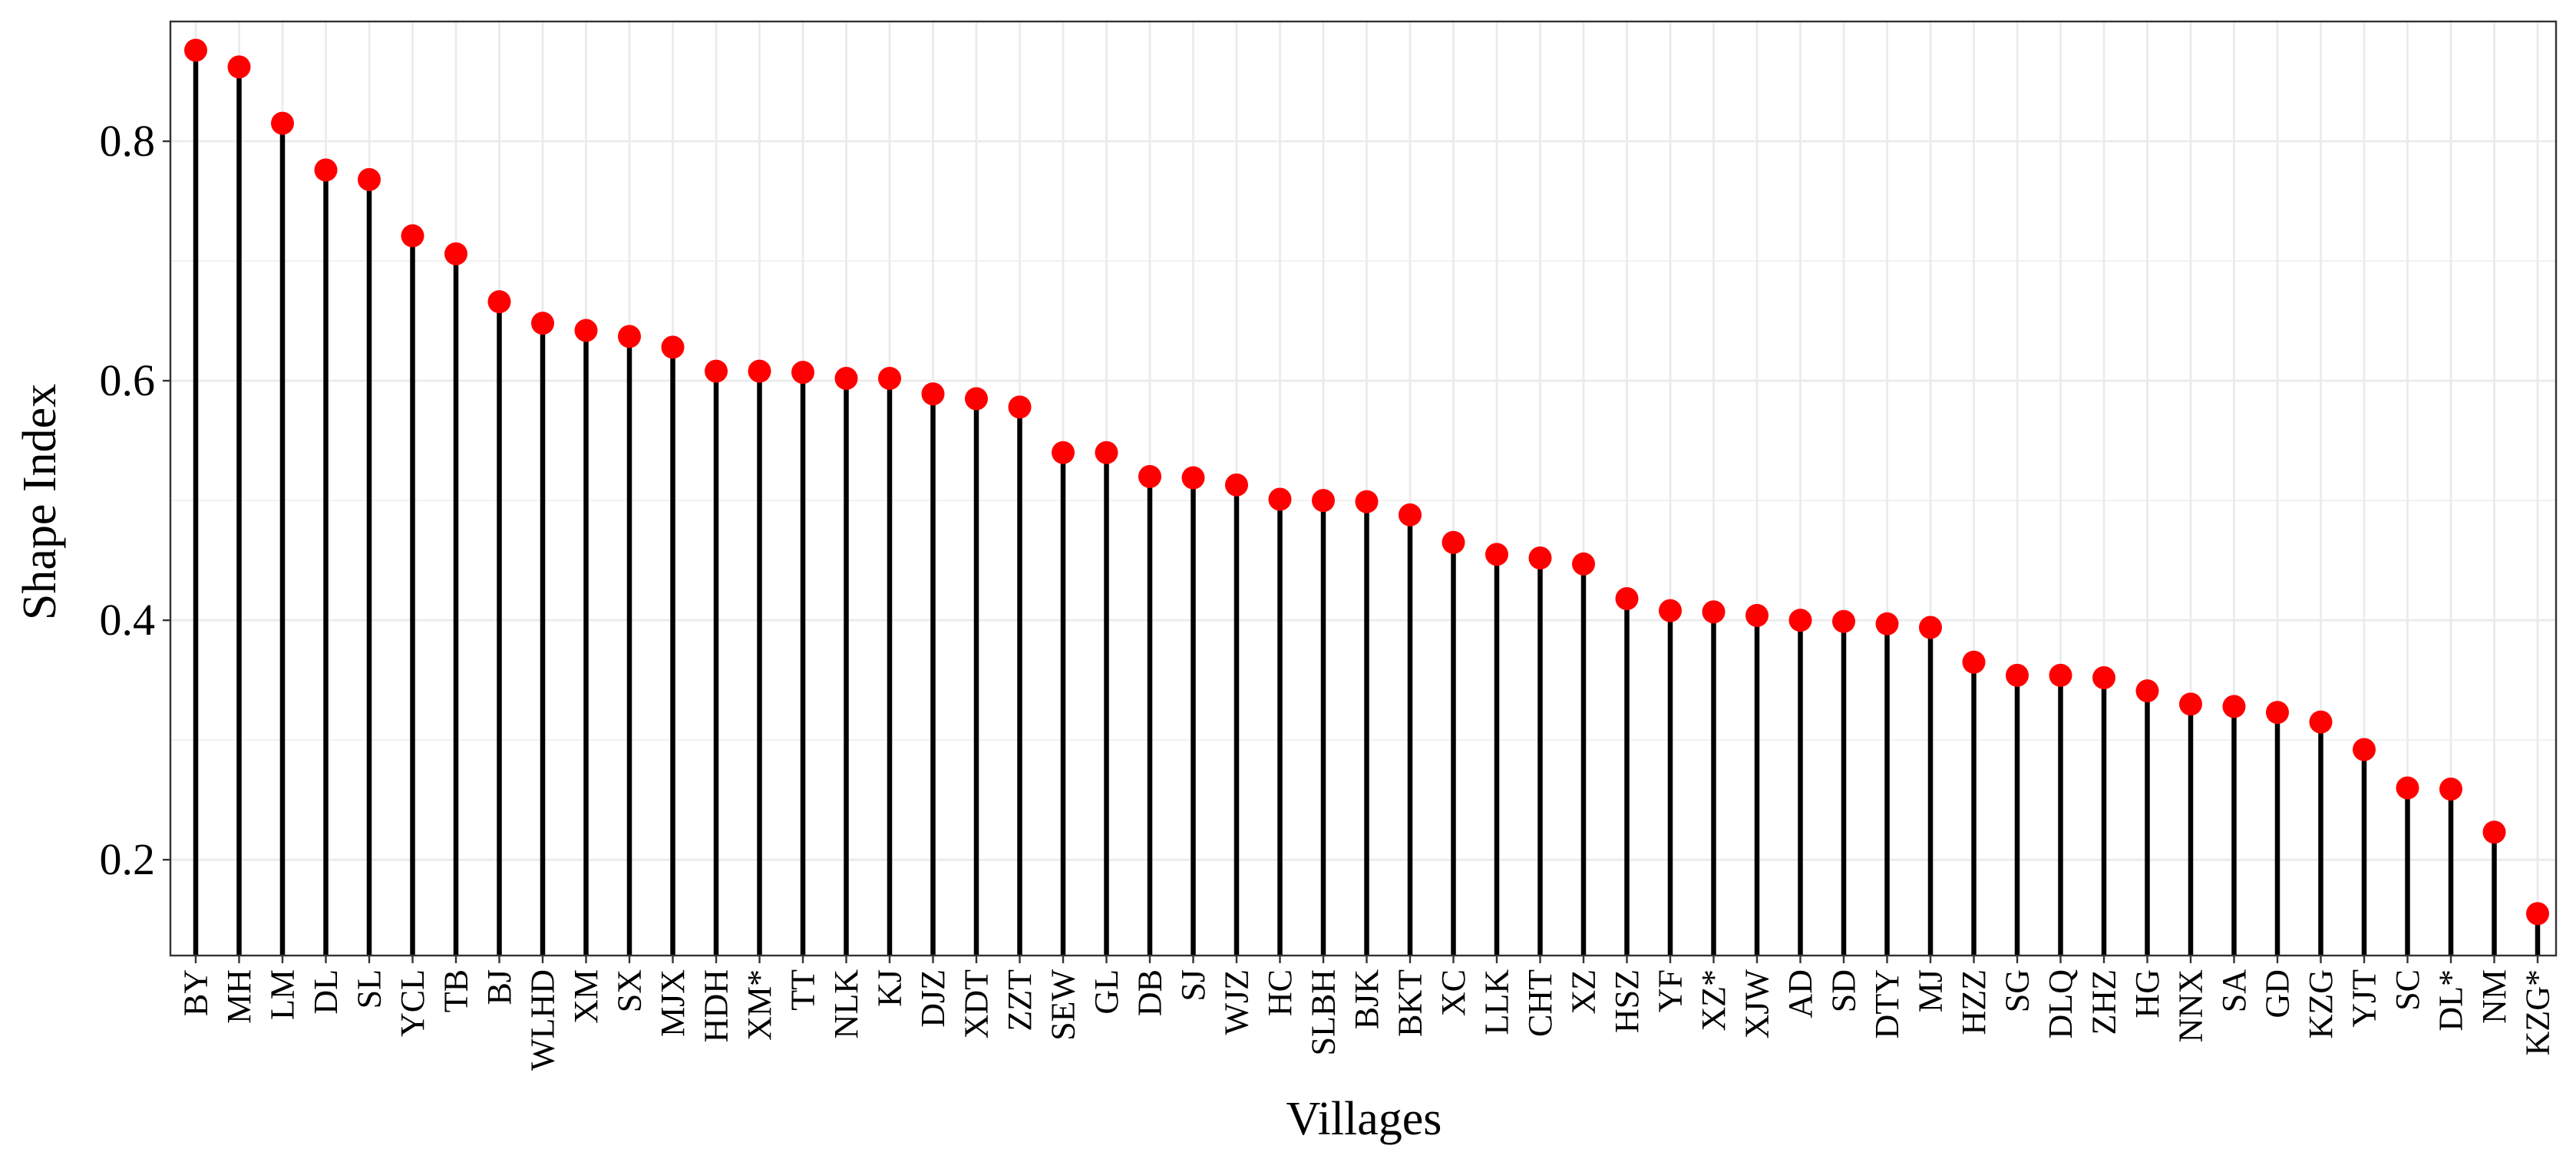 This screenshot has width=2576, height=1162. Describe the element at coordinates (1193, 985) in the screenshot. I see `x-tick-label: SJ` at that location.